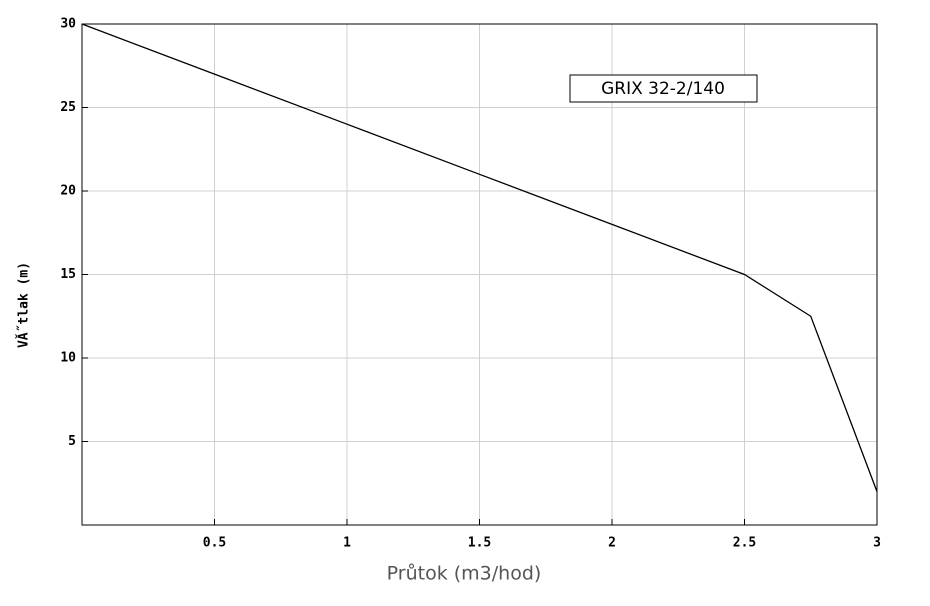  What do you see at coordinates (479, 543) in the screenshot?
I see `x-tick-label: 1.5` at bounding box center [479, 543].